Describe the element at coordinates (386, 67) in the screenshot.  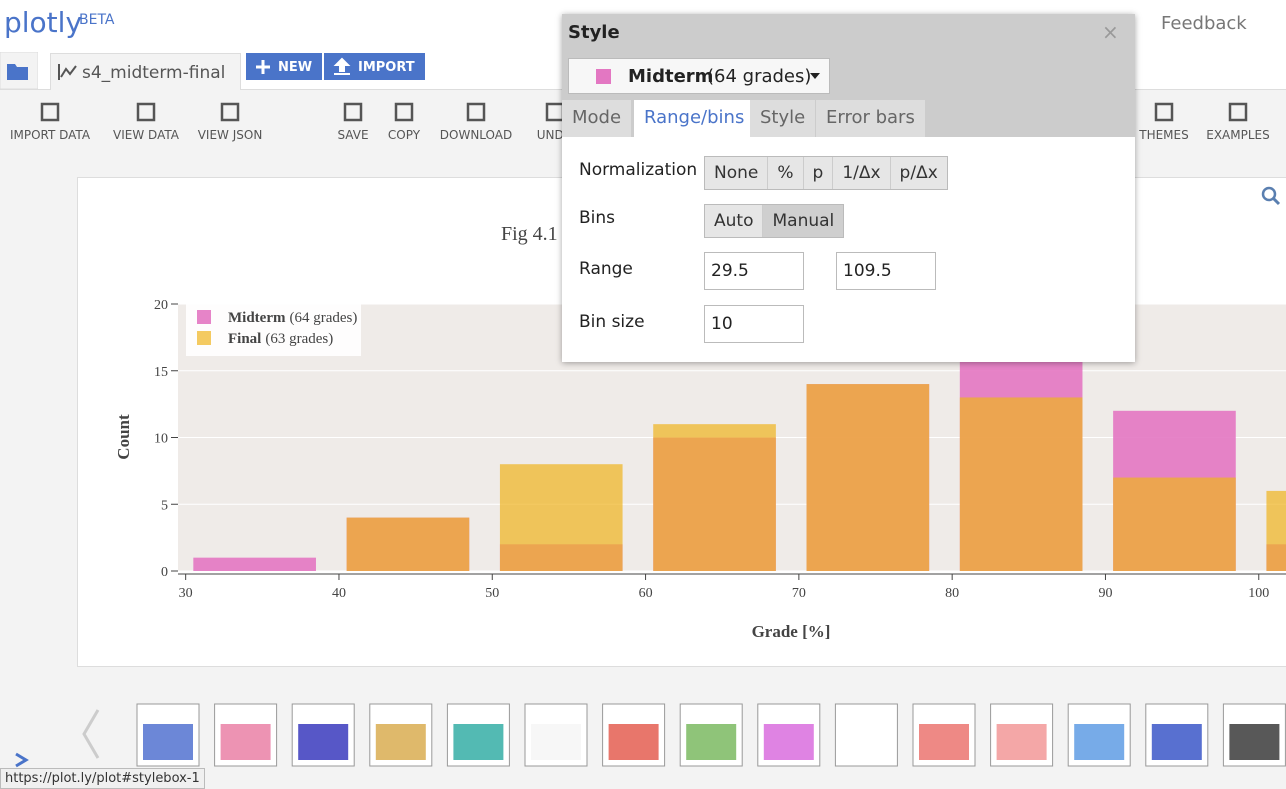
I see `import-label: IMPORT` at that location.